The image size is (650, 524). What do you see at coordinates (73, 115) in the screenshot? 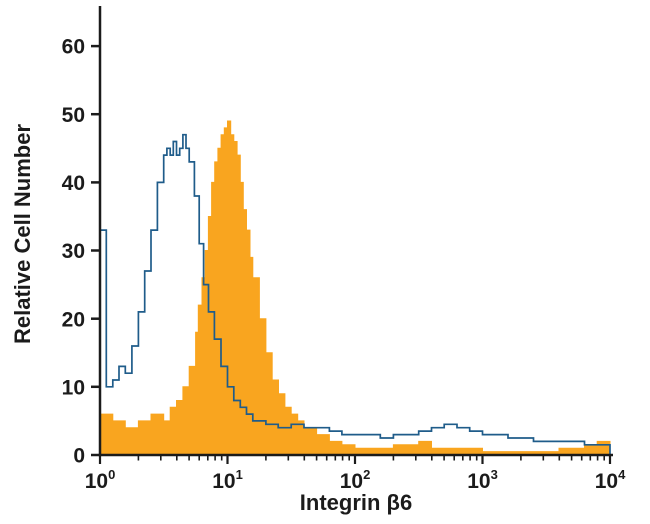
I see `y-tick-label: 50` at bounding box center [73, 115].